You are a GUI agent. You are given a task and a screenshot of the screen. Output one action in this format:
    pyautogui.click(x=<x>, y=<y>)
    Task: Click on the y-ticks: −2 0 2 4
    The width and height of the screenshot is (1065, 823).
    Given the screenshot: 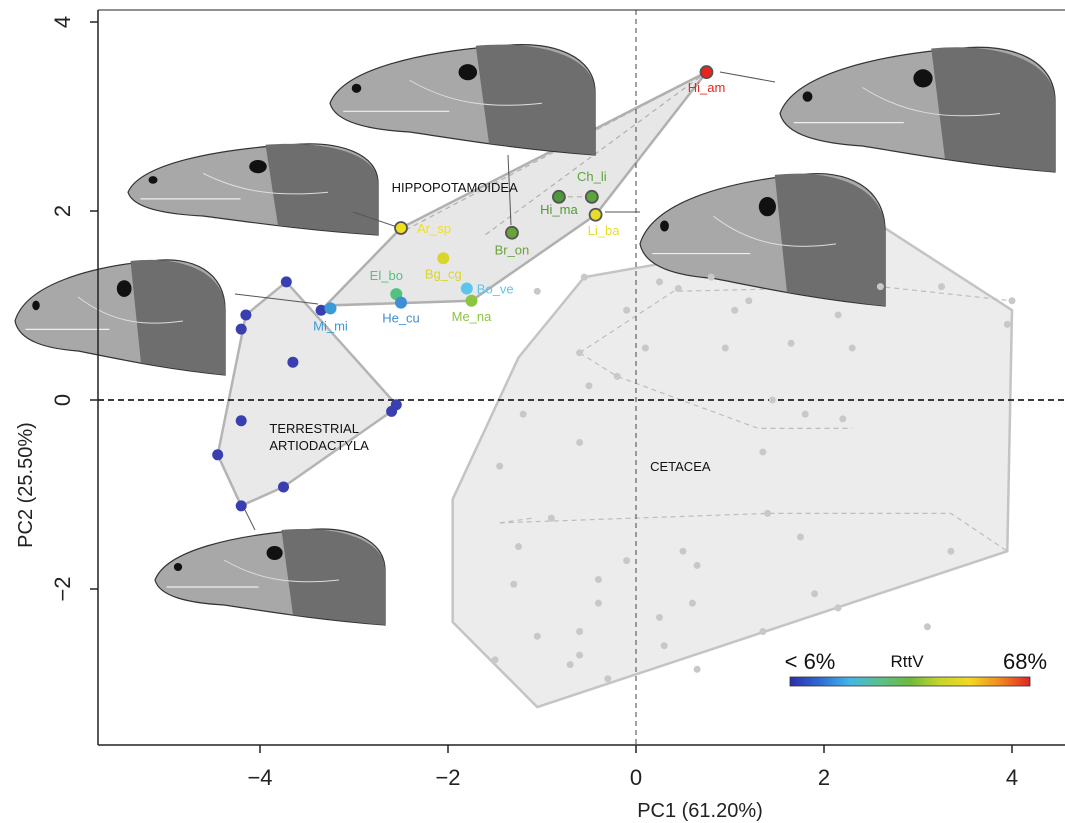 What is the action you would take?
    pyautogui.click(x=74, y=309)
    